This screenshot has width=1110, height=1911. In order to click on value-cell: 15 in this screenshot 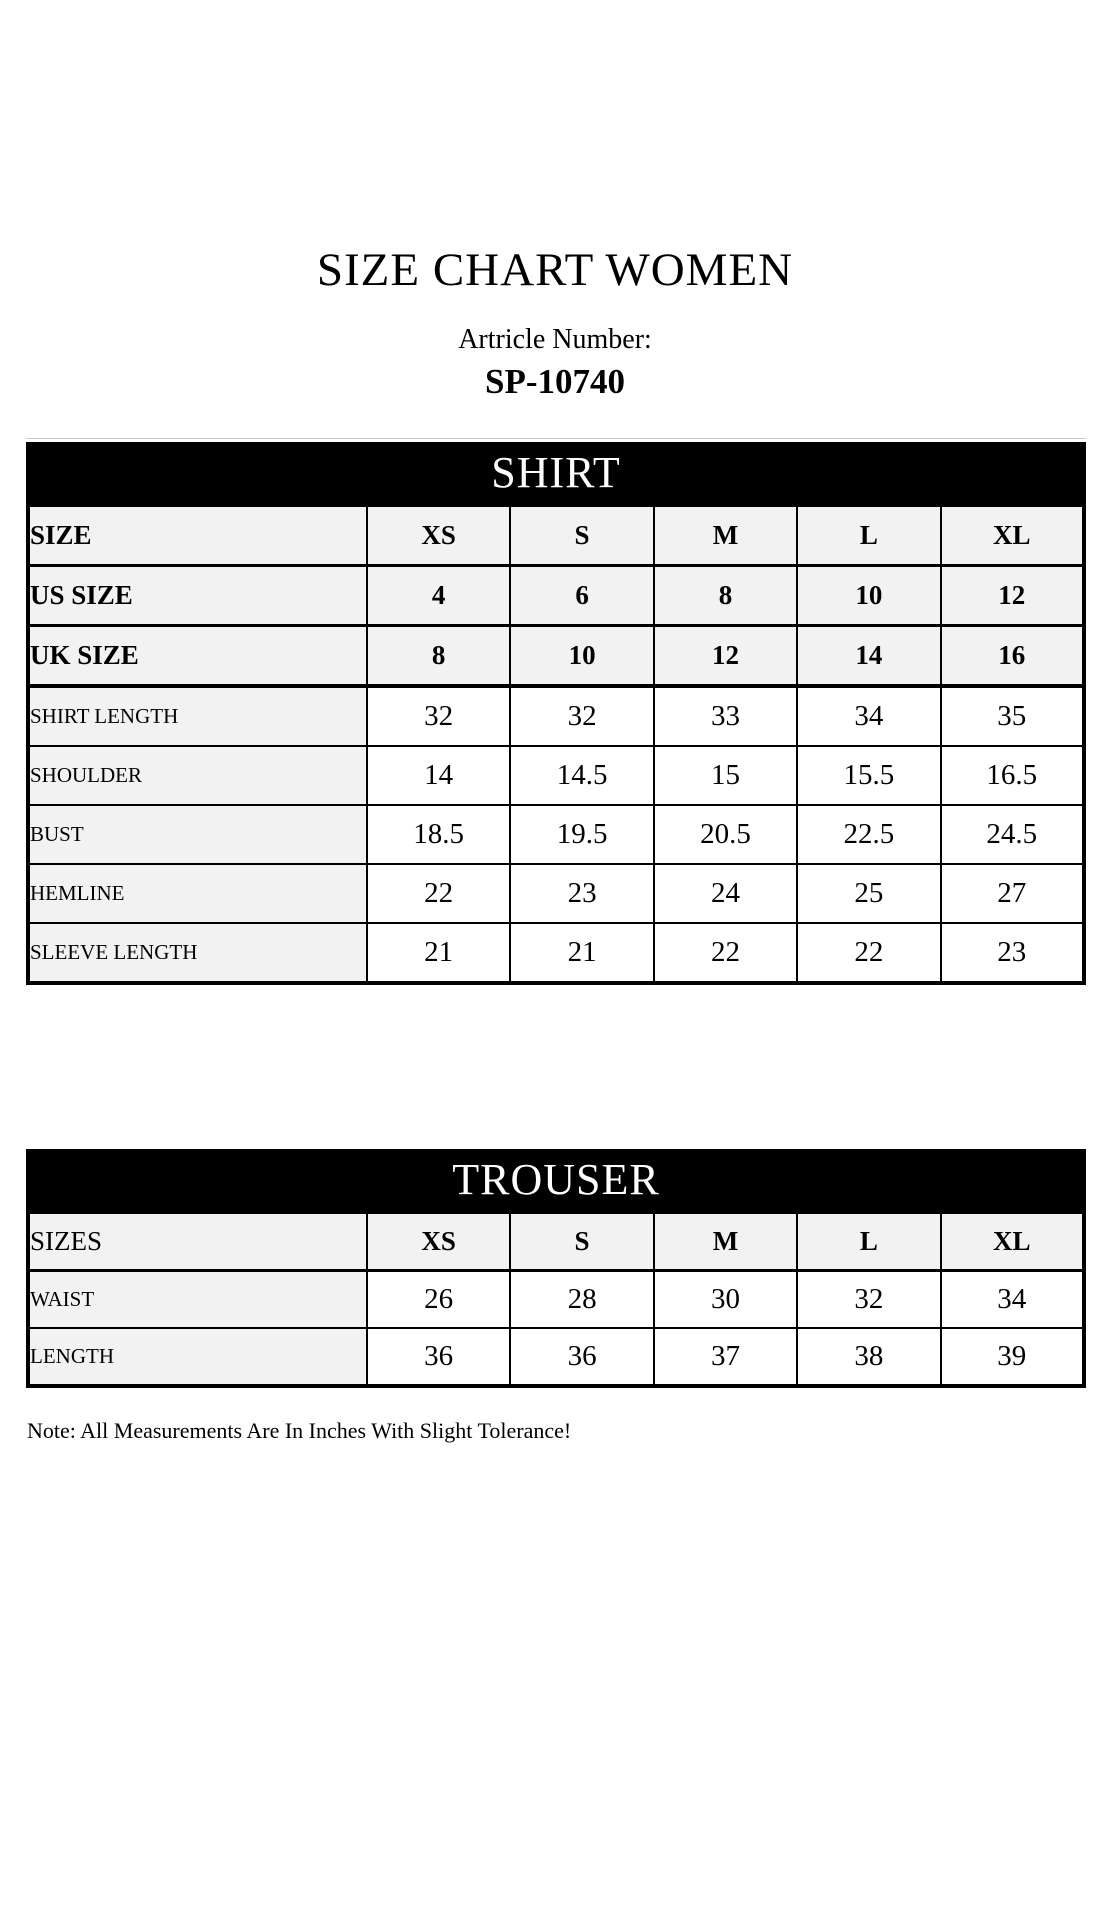, I will do `click(725, 775)`.